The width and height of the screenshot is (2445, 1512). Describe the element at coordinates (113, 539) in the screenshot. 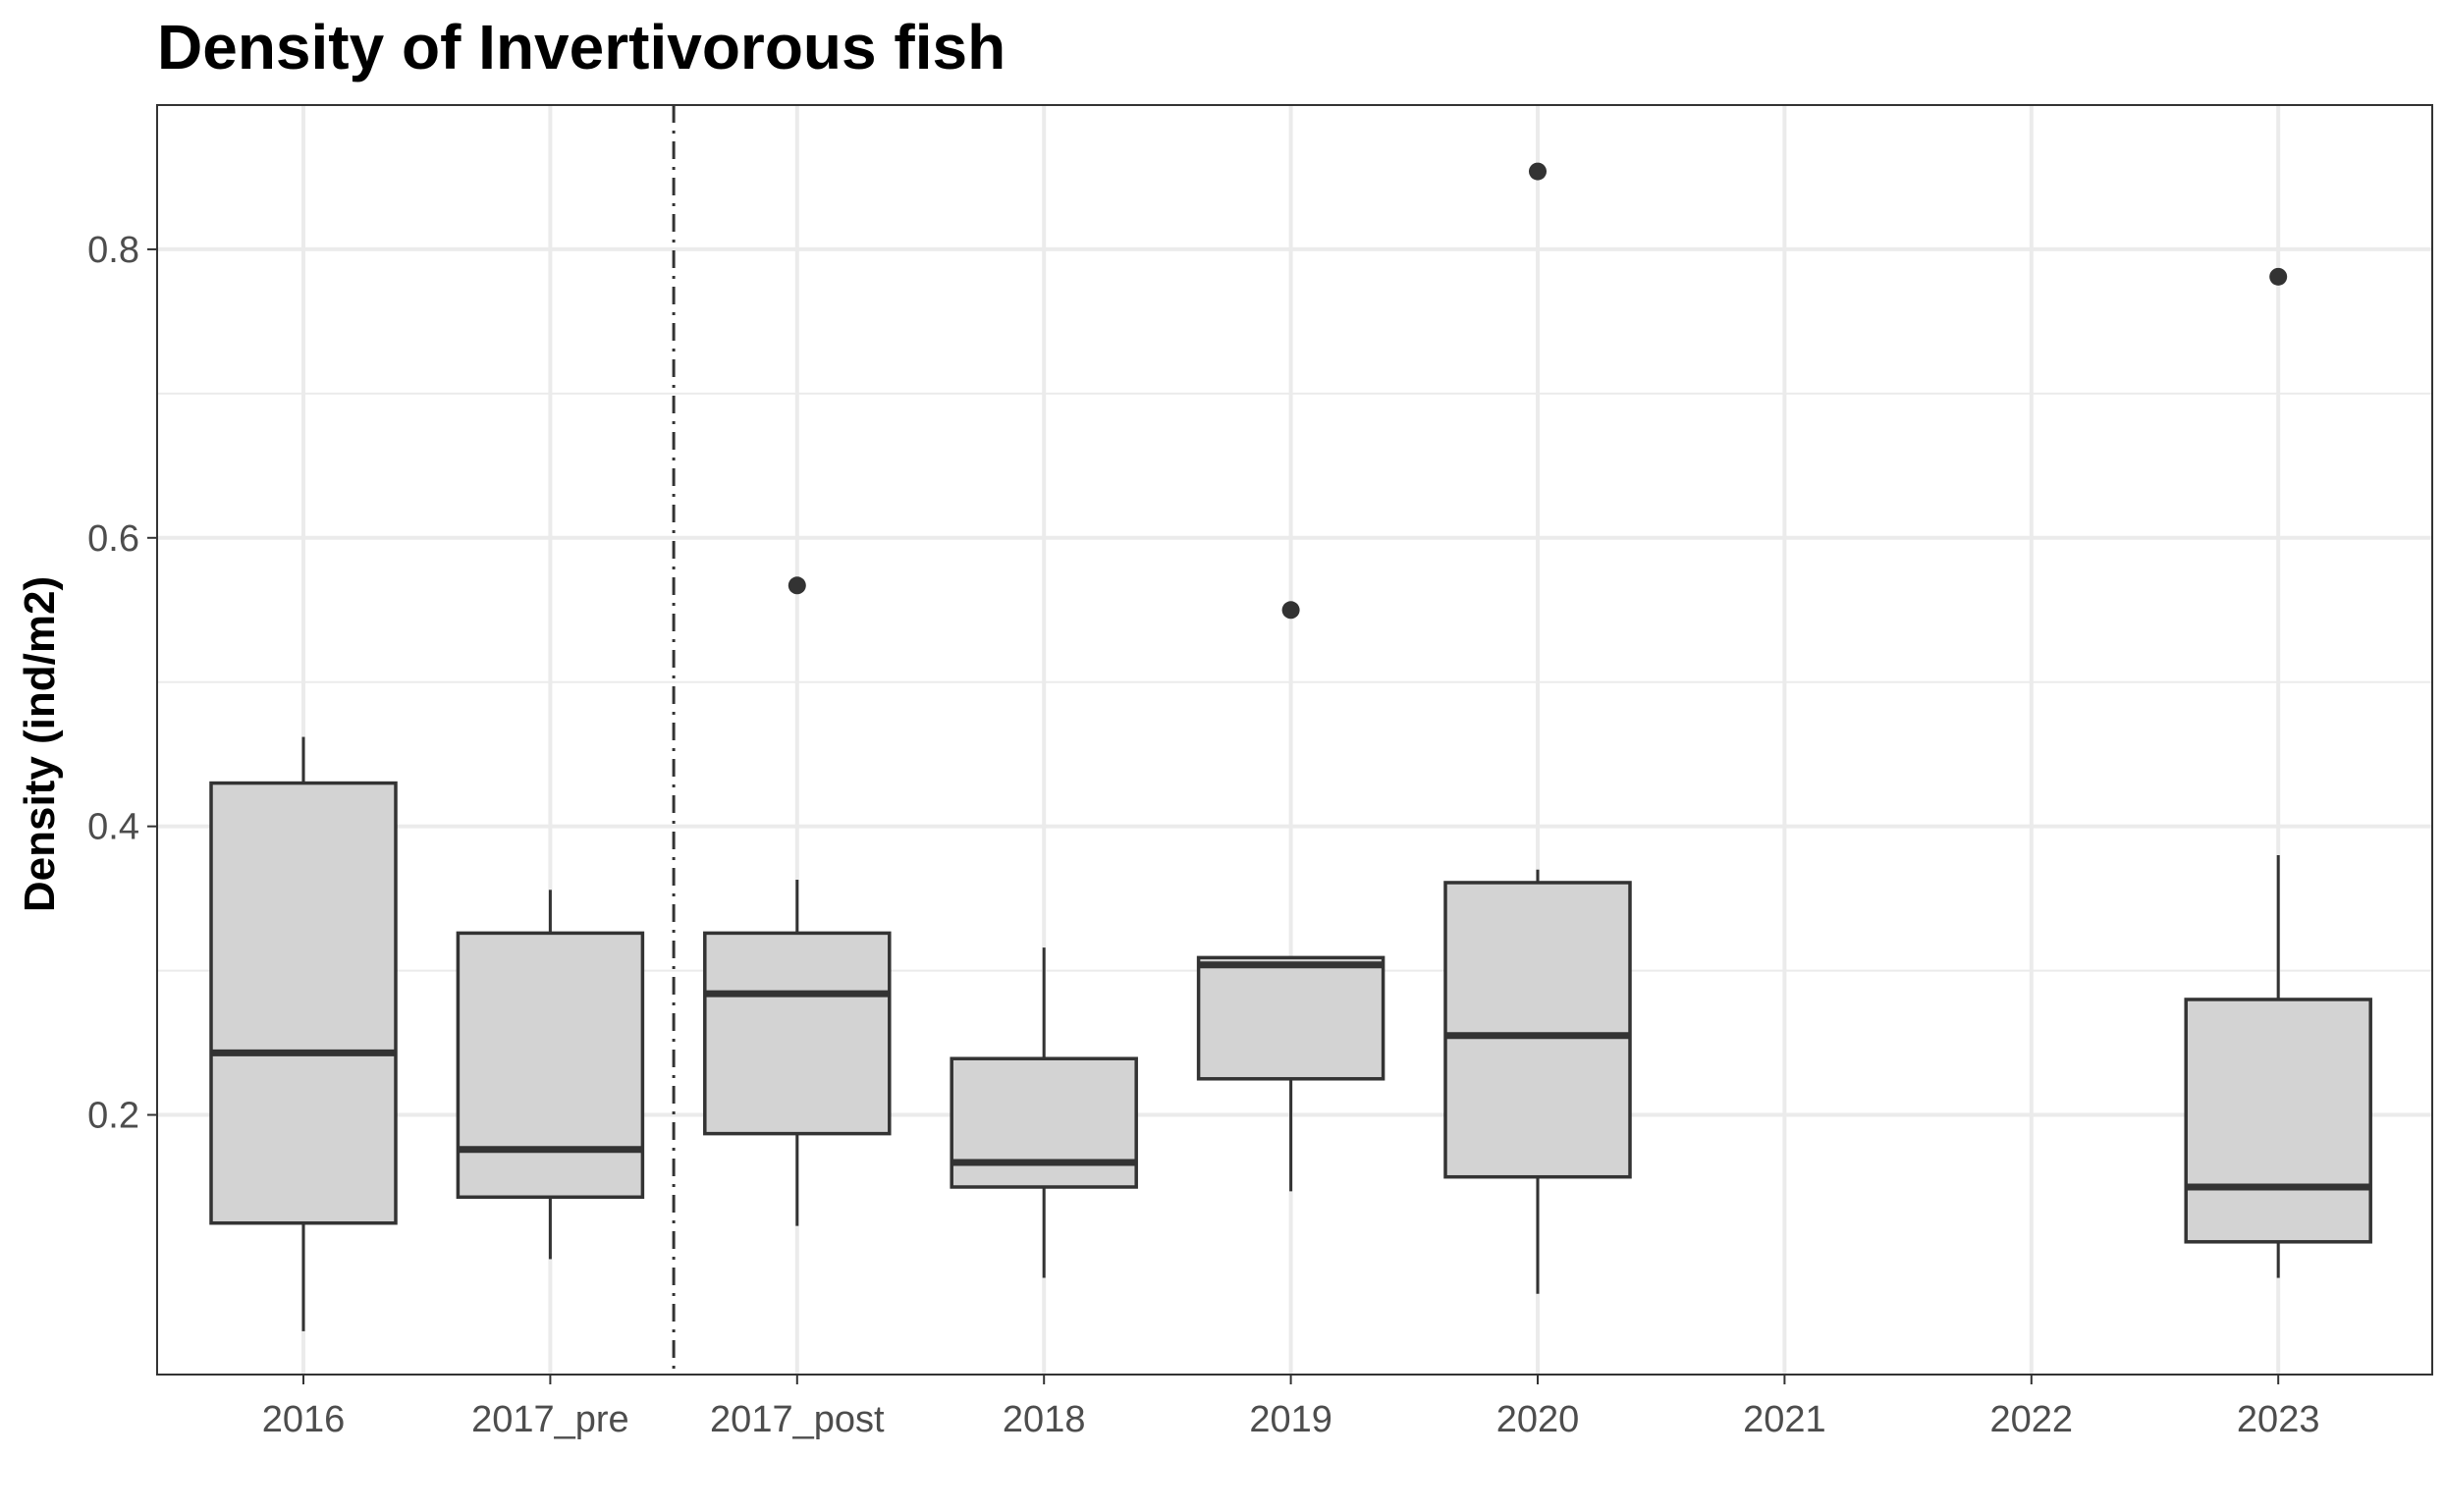

I see `y-tick-label: 0.6` at that location.